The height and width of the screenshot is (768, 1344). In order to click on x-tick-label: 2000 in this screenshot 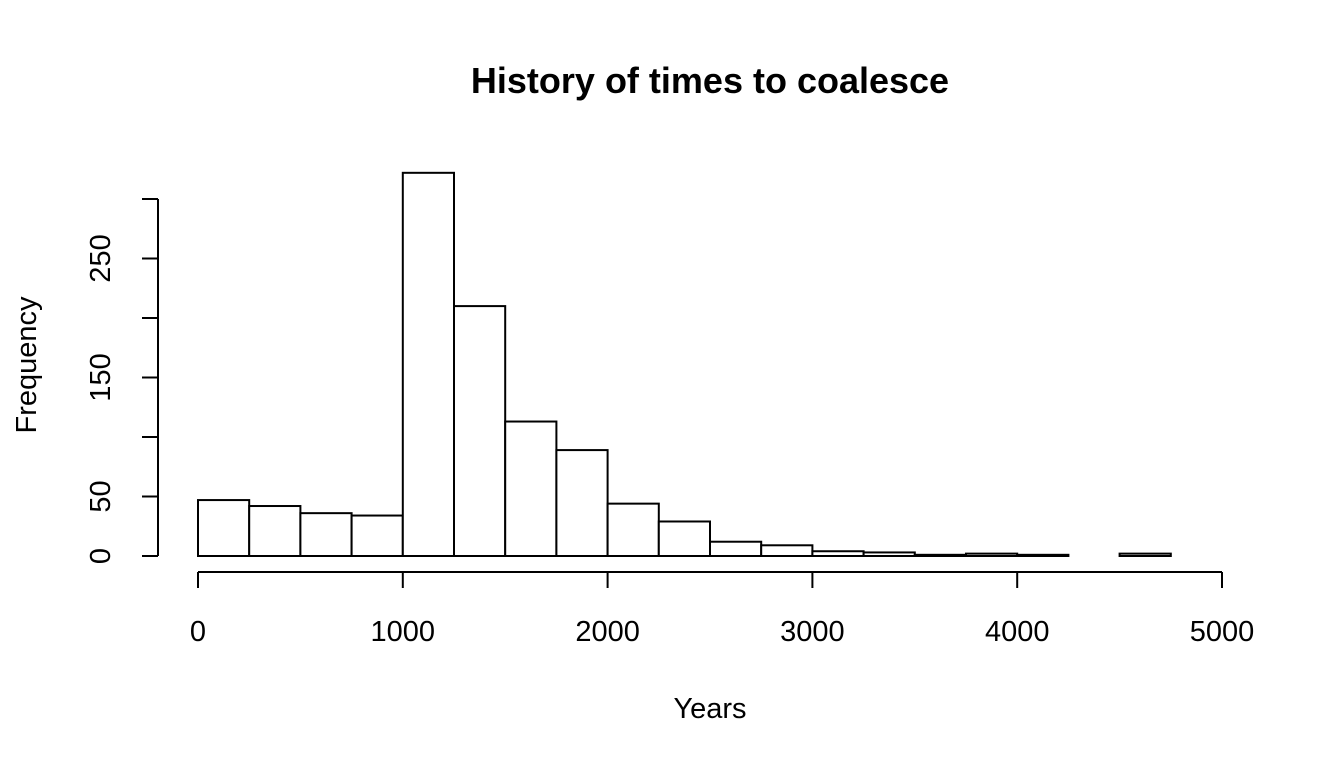, I will do `click(607, 632)`.